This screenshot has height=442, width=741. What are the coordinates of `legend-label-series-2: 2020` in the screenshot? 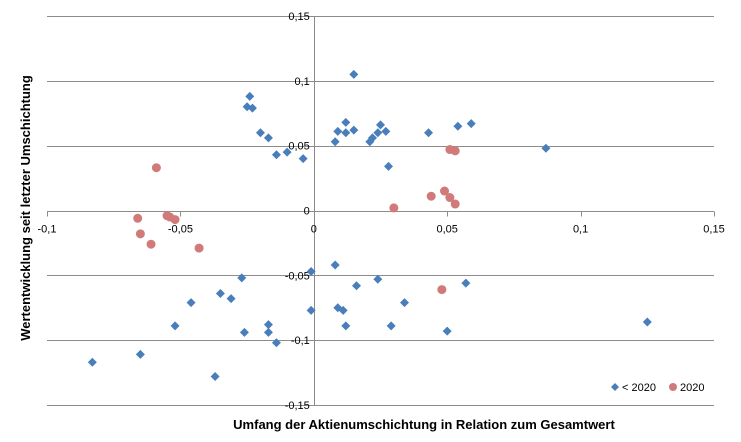 It's located at (692, 388).